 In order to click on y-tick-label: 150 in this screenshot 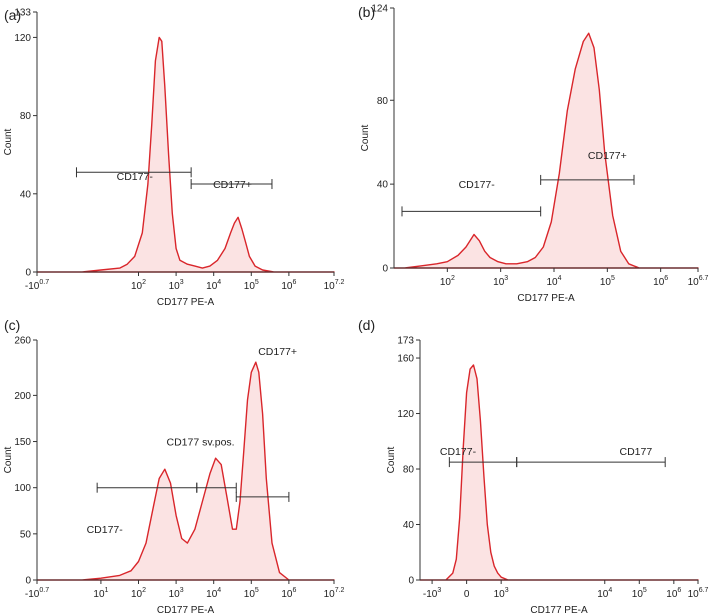, I will do `click(22, 442)`.